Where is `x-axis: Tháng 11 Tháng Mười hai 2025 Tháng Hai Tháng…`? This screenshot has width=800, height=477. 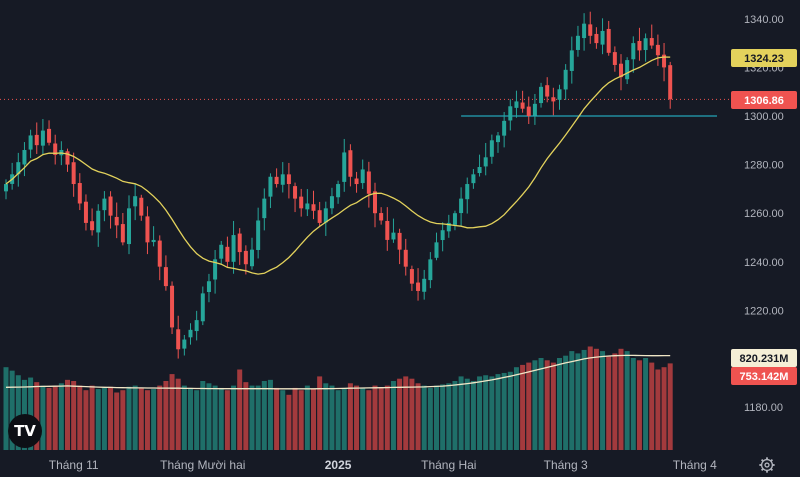 x-axis: Tháng 11 Tháng Mười hai 2025 Tháng Hai Tháng… is located at coordinates (383, 465).